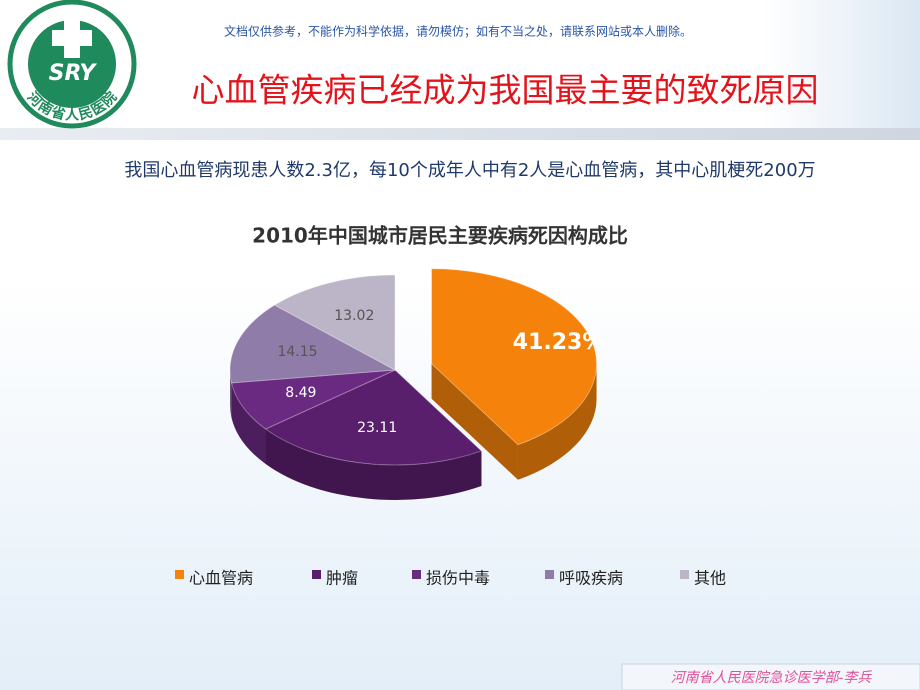 This screenshot has width=920, height=690. What do you see at coordinates (354, 316) in the screenshot?
I see `value-label: 13.02` at bounding box center [354, 316].